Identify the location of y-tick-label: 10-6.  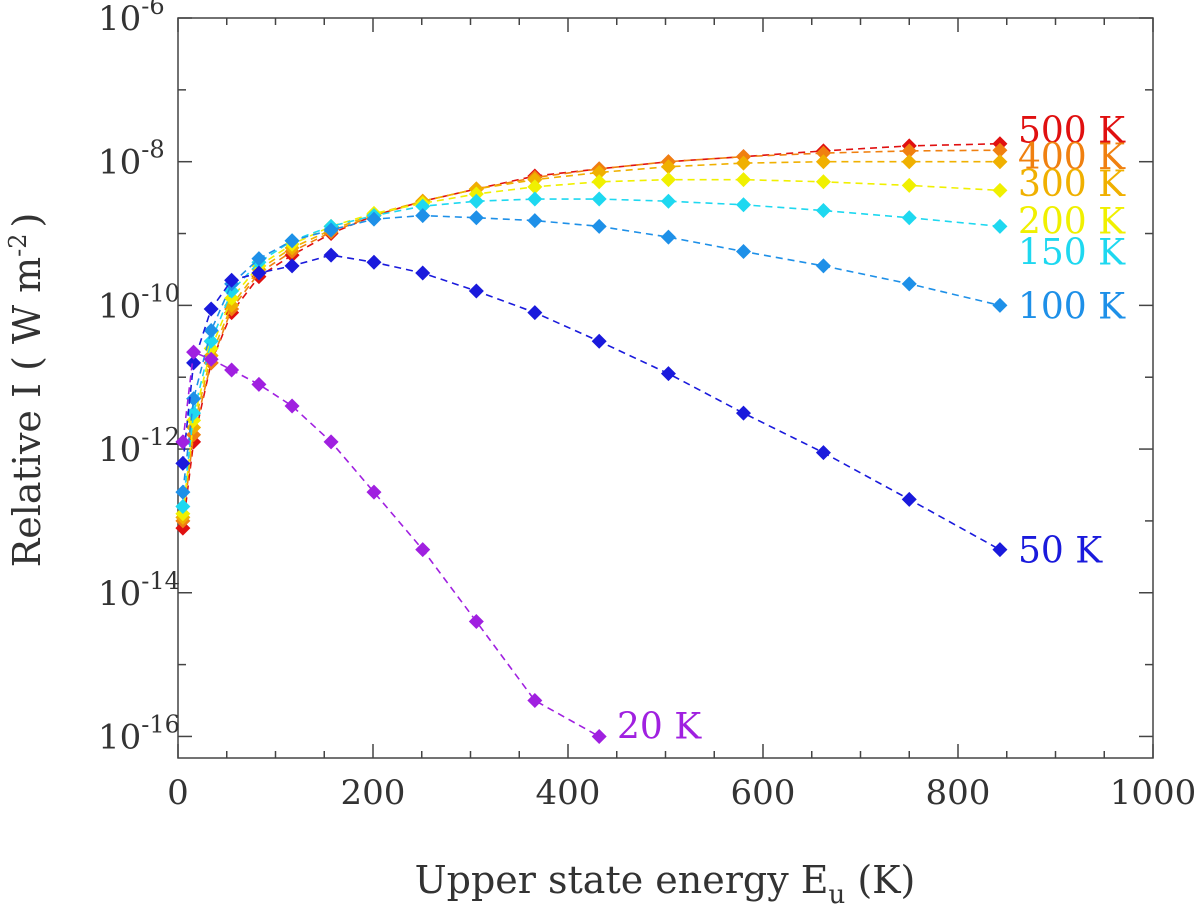
(131, 19).